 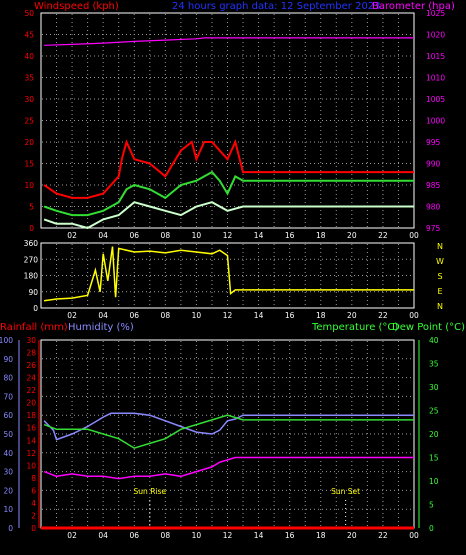 What do you see at coordinates (228, 468) in the screenshot?
I see `dew-point-line` at bounding box center [228, 468].